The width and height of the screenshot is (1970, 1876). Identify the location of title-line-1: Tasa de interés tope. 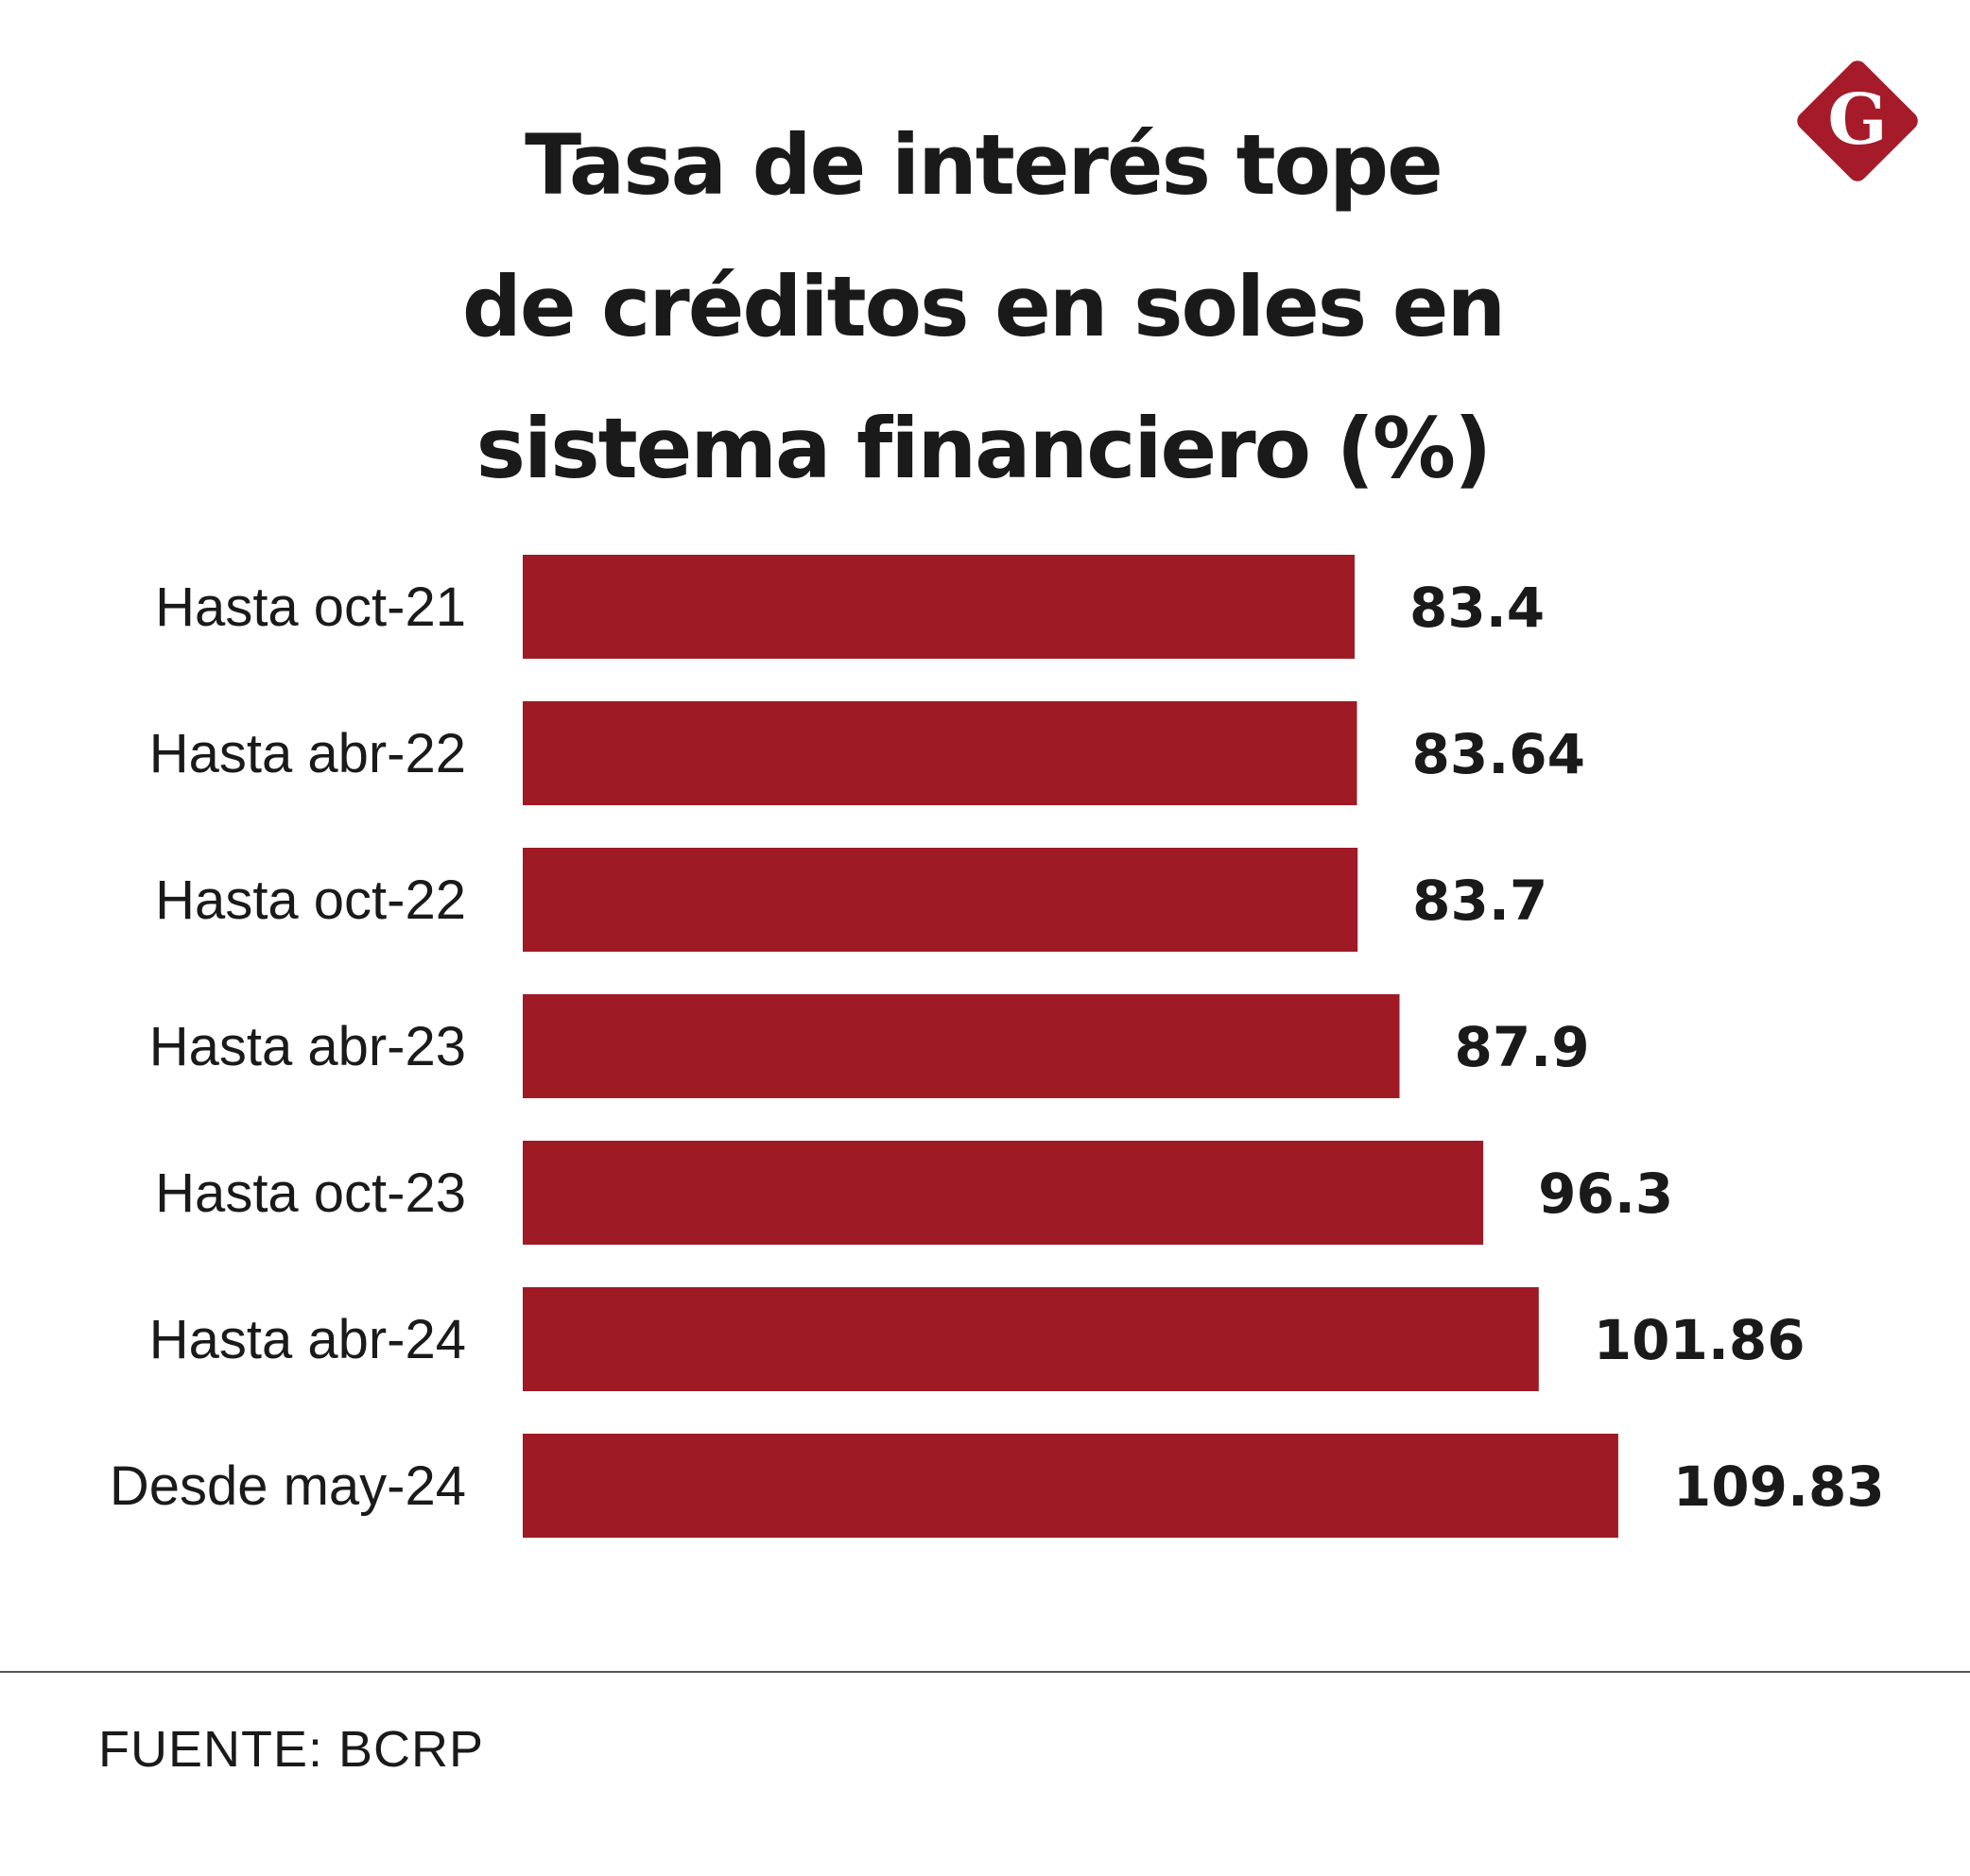
(984, 165).